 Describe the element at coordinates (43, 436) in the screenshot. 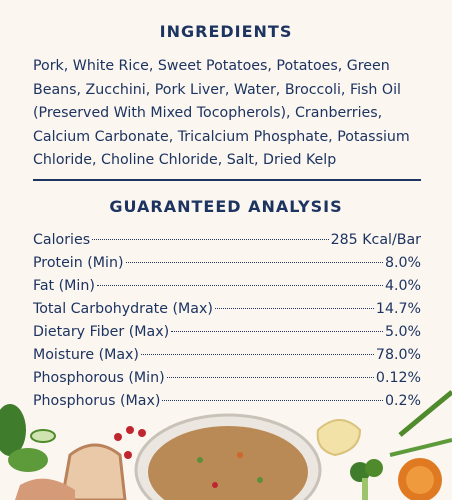

I see `zucchini` at that location.